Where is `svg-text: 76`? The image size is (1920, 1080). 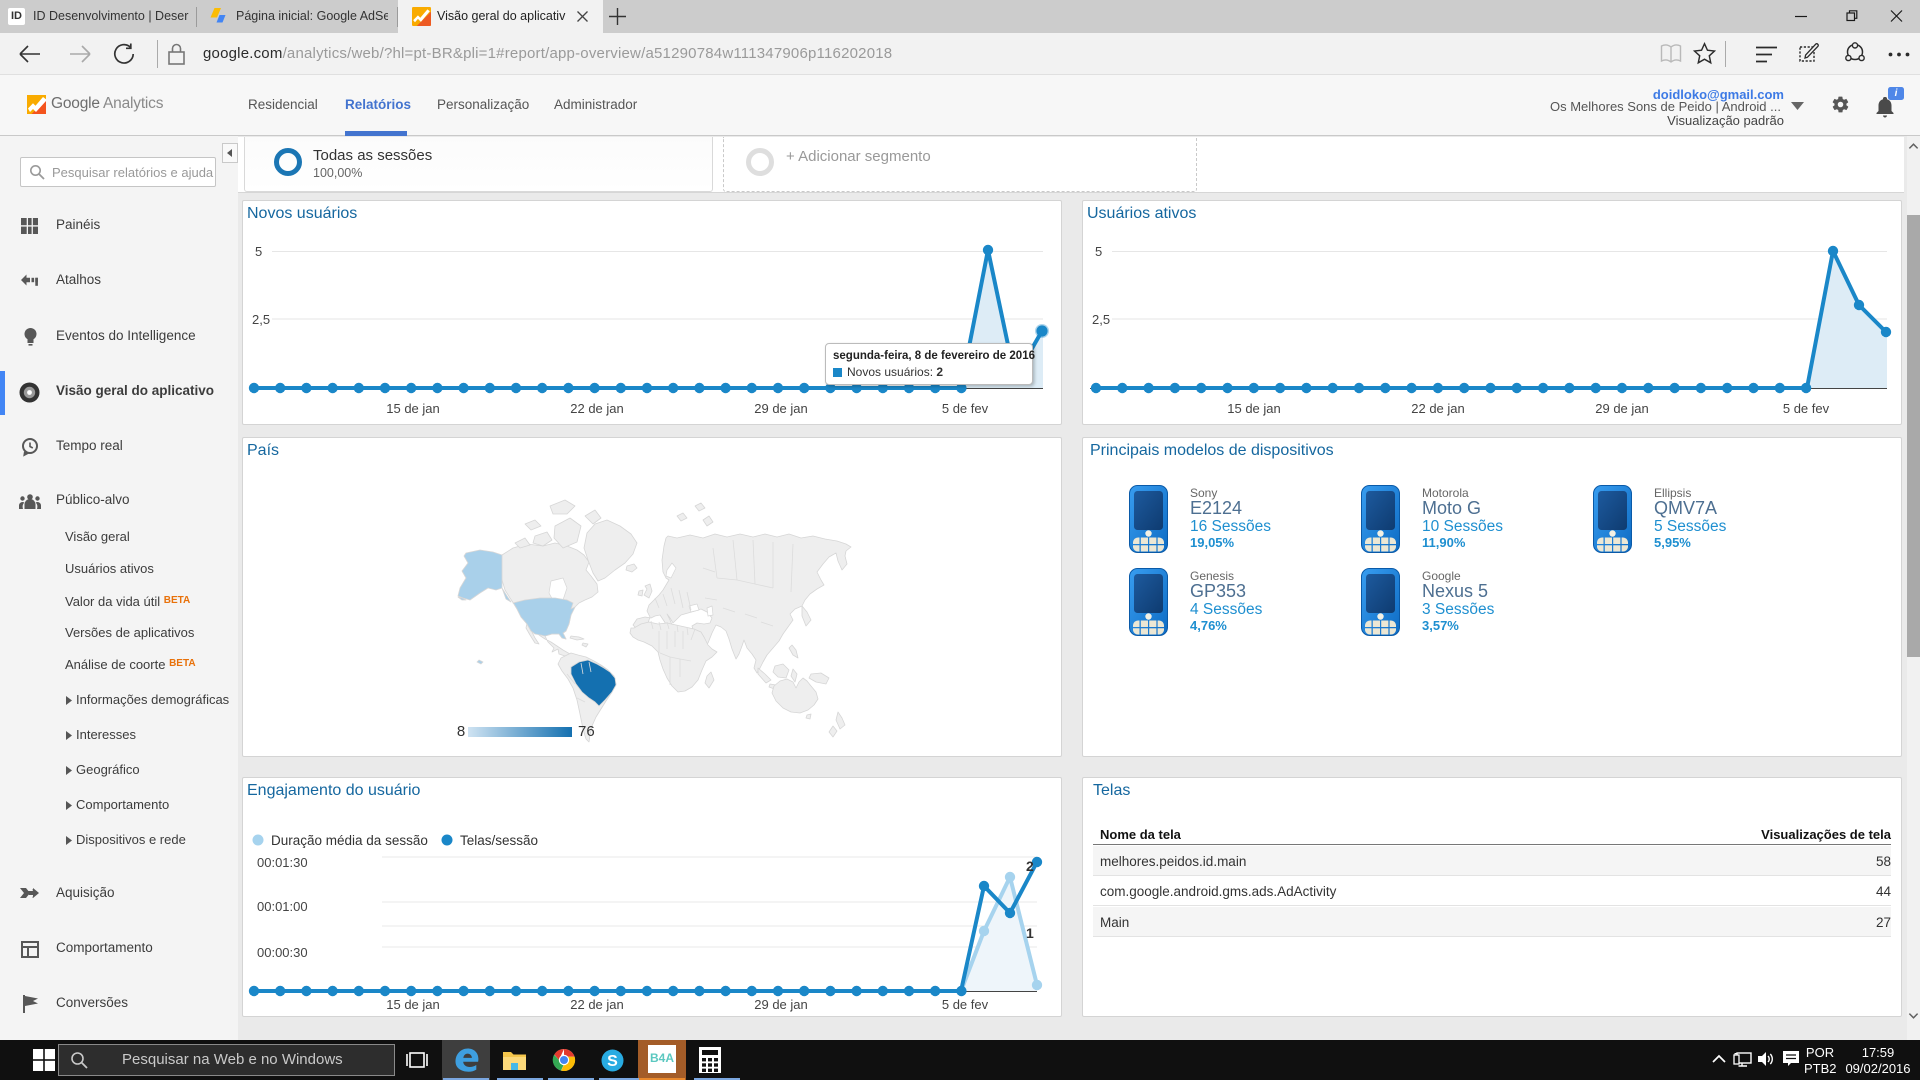 svg-text: 76 is located at coordinates (586, 731).